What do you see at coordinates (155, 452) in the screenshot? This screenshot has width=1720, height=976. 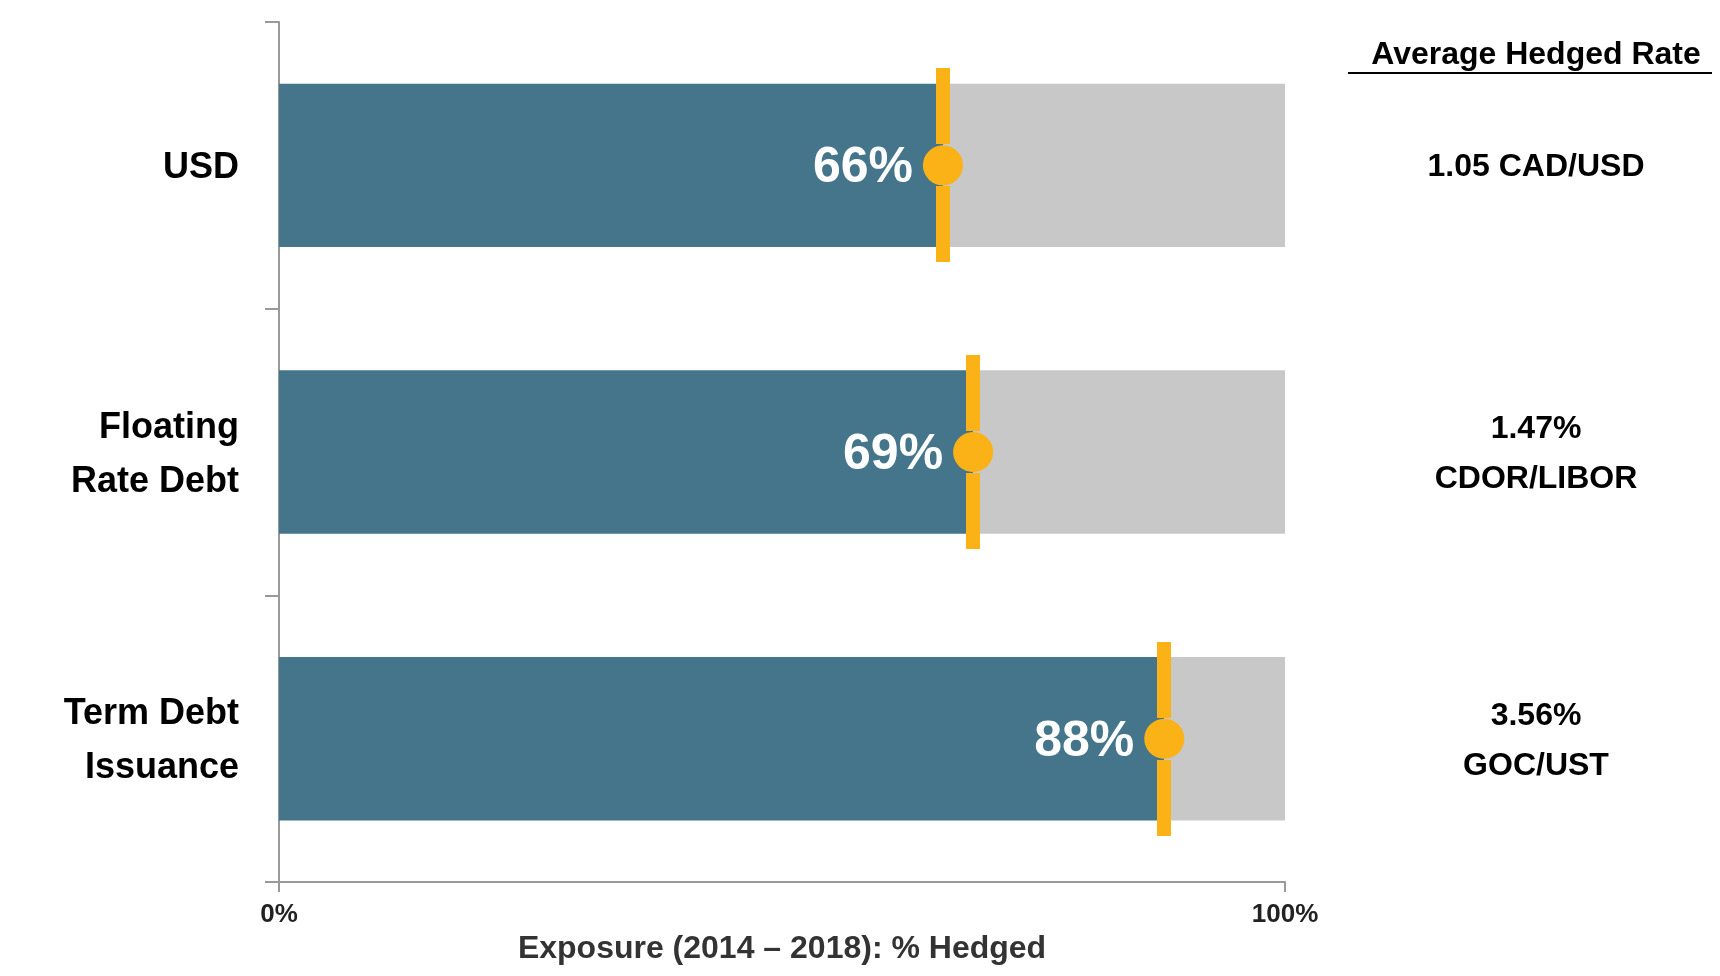 I see `y-tick-label: Floating Rate Debt` at bounding box center [155, 452].